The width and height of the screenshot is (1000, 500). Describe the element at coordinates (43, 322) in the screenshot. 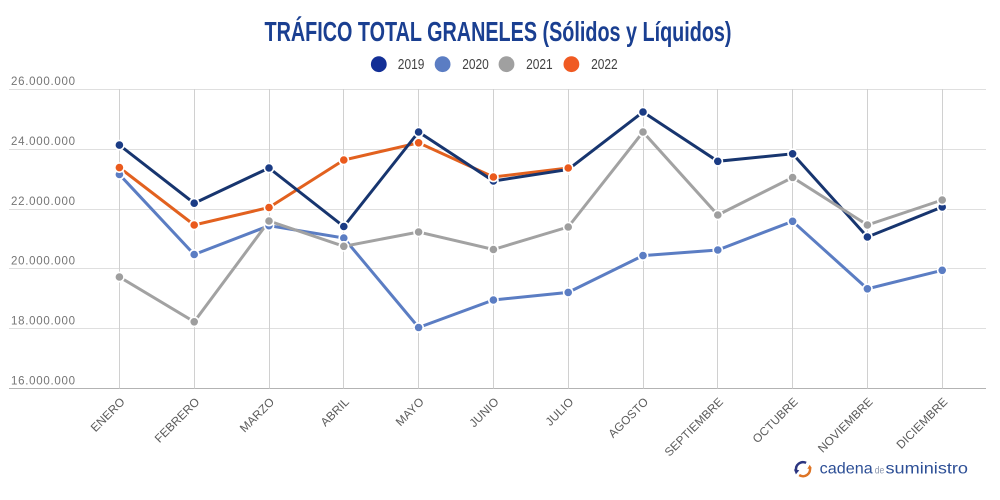

I see `svg-text: 18.000.000` at that location.